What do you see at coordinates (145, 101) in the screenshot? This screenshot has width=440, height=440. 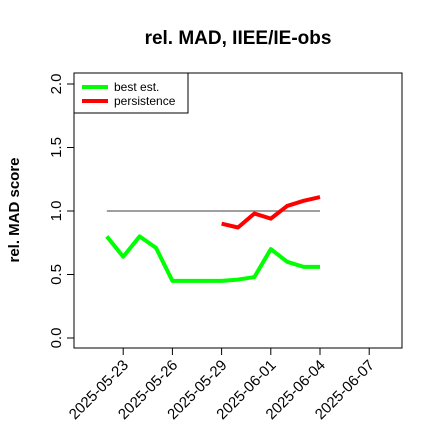 I see `legend-label-persistence: persistence` at bounding box center [145, 101].